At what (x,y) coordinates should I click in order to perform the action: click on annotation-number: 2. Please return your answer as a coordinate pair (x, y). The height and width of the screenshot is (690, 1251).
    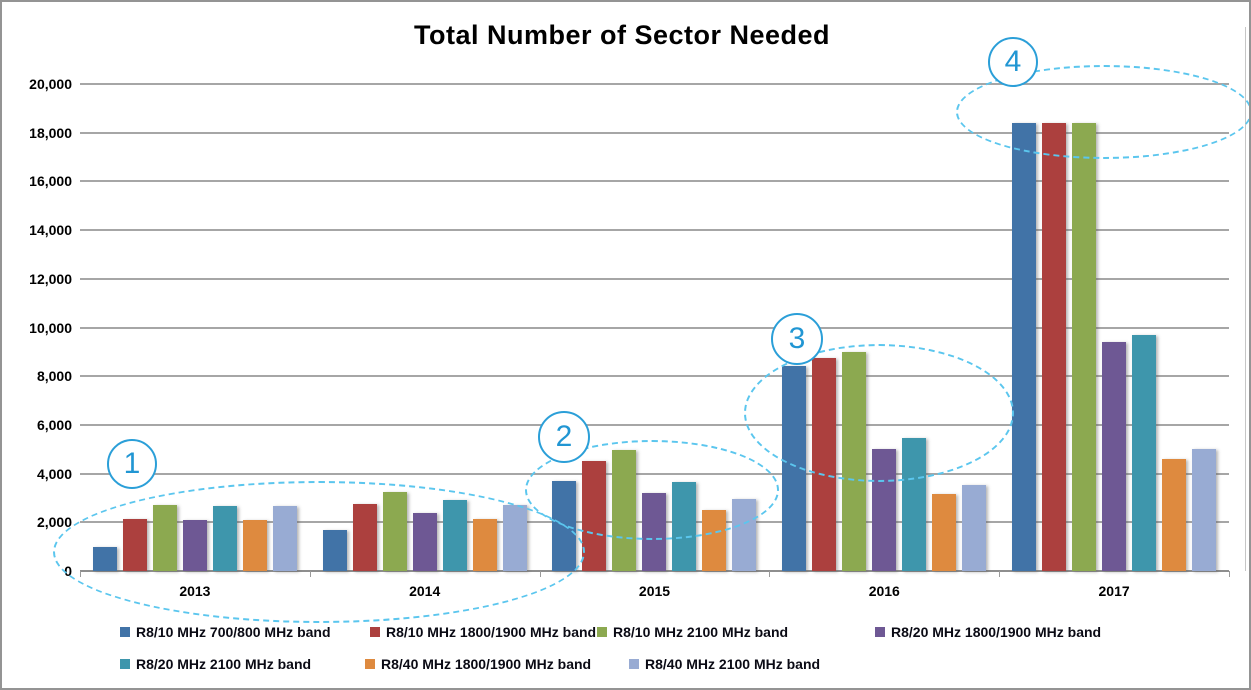
    Looking at the image, I should click on (564, 436).